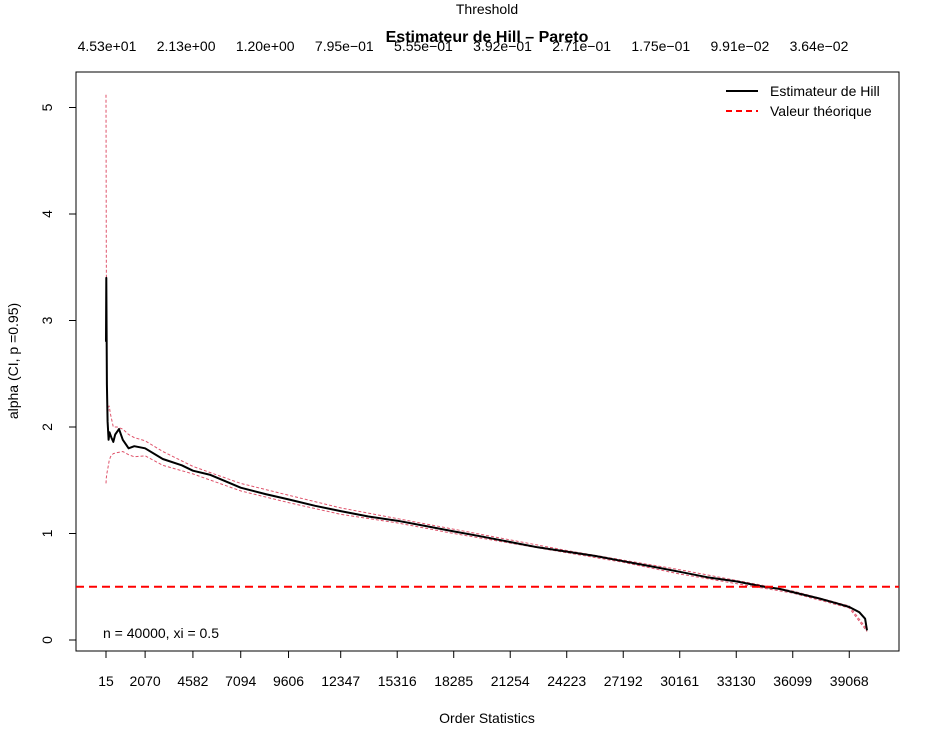 This screenshot has width=935, height=747. What do you see at coordinates (58, 373) in the screenshot?
I see `y-axis: 0 1 2 3 4 5` at bounding box center [58, 373].